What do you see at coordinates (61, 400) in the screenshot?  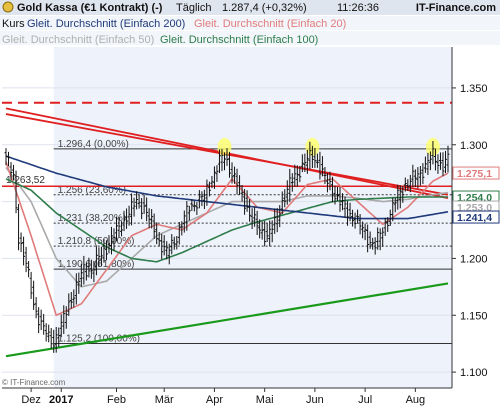 I see `x-tick-label: 2017` at bounding box center [61, 400].